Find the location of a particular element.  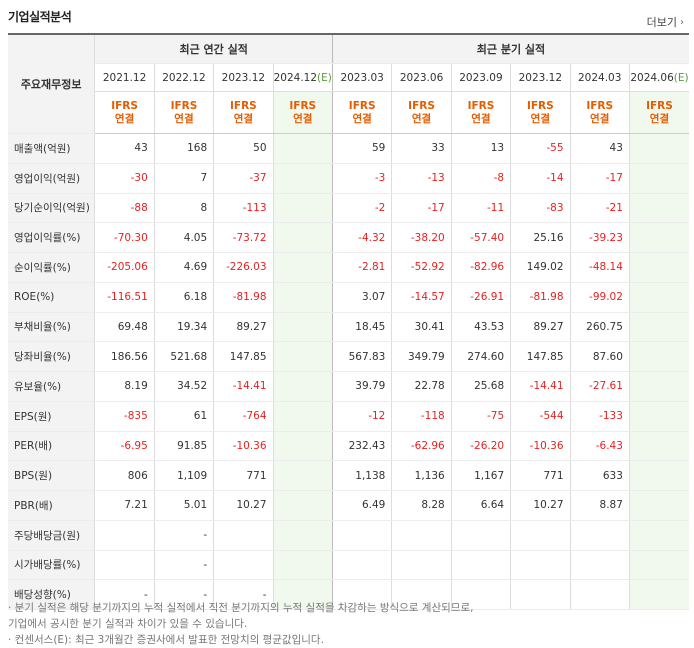

table-cell: 3.07 is located at coordinates (361, 297).